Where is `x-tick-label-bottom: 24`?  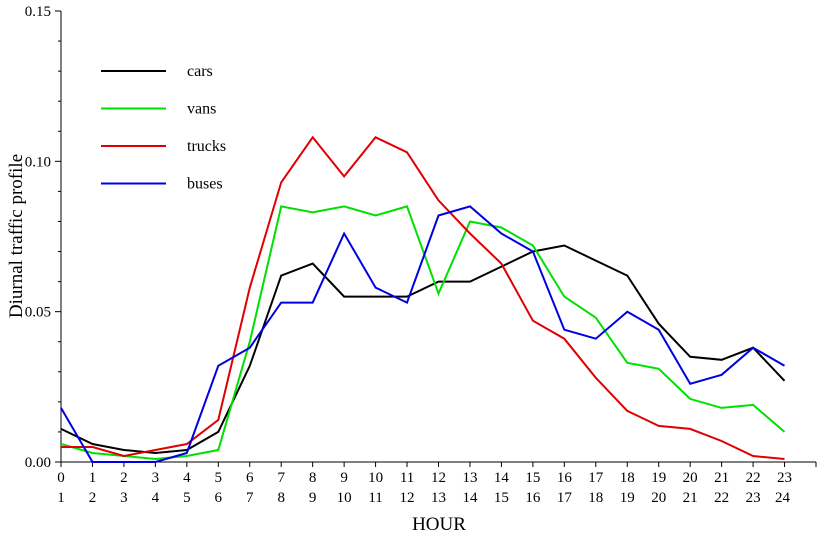
x-tick-label-bottom: 24 is located at coordinates (783, 498).